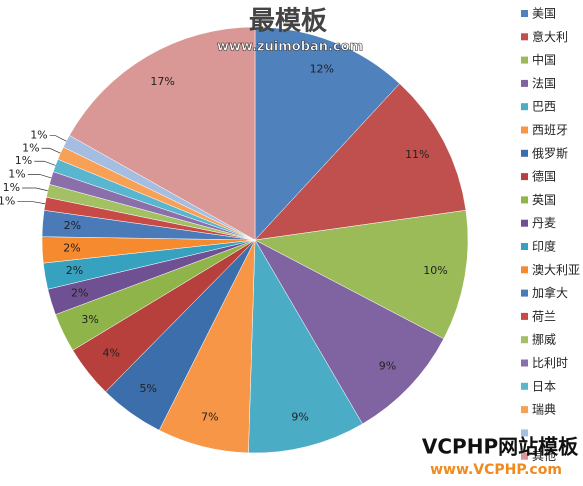 The image size is (583, 486). I want to click on watermark: www.zuimoban.com, so click(290, 47).